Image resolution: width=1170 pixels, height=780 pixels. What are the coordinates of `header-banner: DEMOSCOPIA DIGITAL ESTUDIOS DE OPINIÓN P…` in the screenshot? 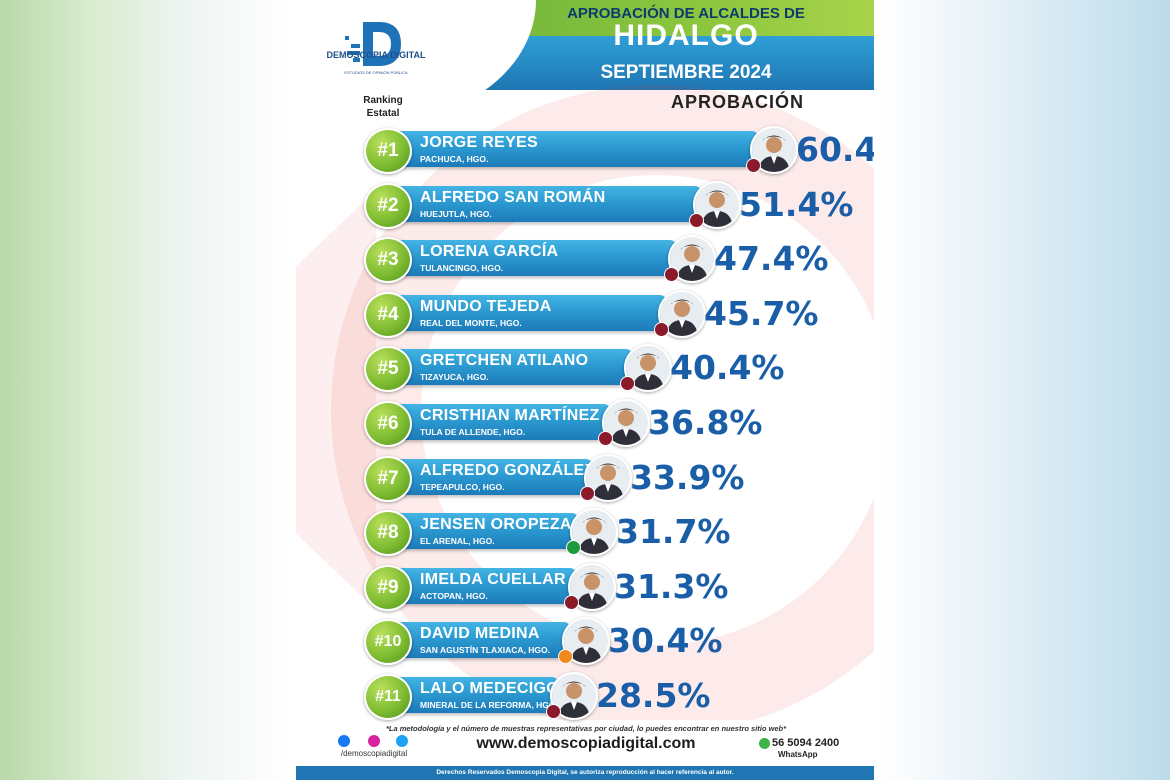 It's located at (585, 60).